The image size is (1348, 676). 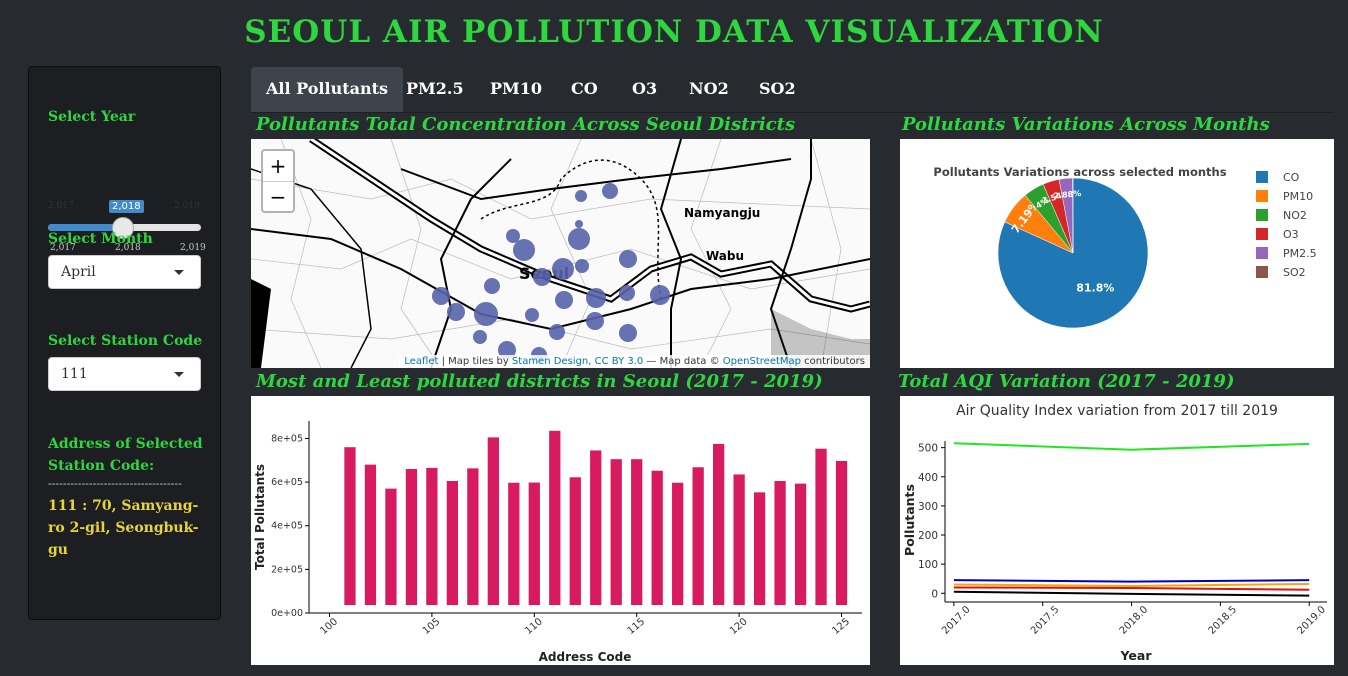 What do you see at coordinates (709, 88) in the screenshot?
I see `tab-no2: NO2` at bounding box center [709, 88].